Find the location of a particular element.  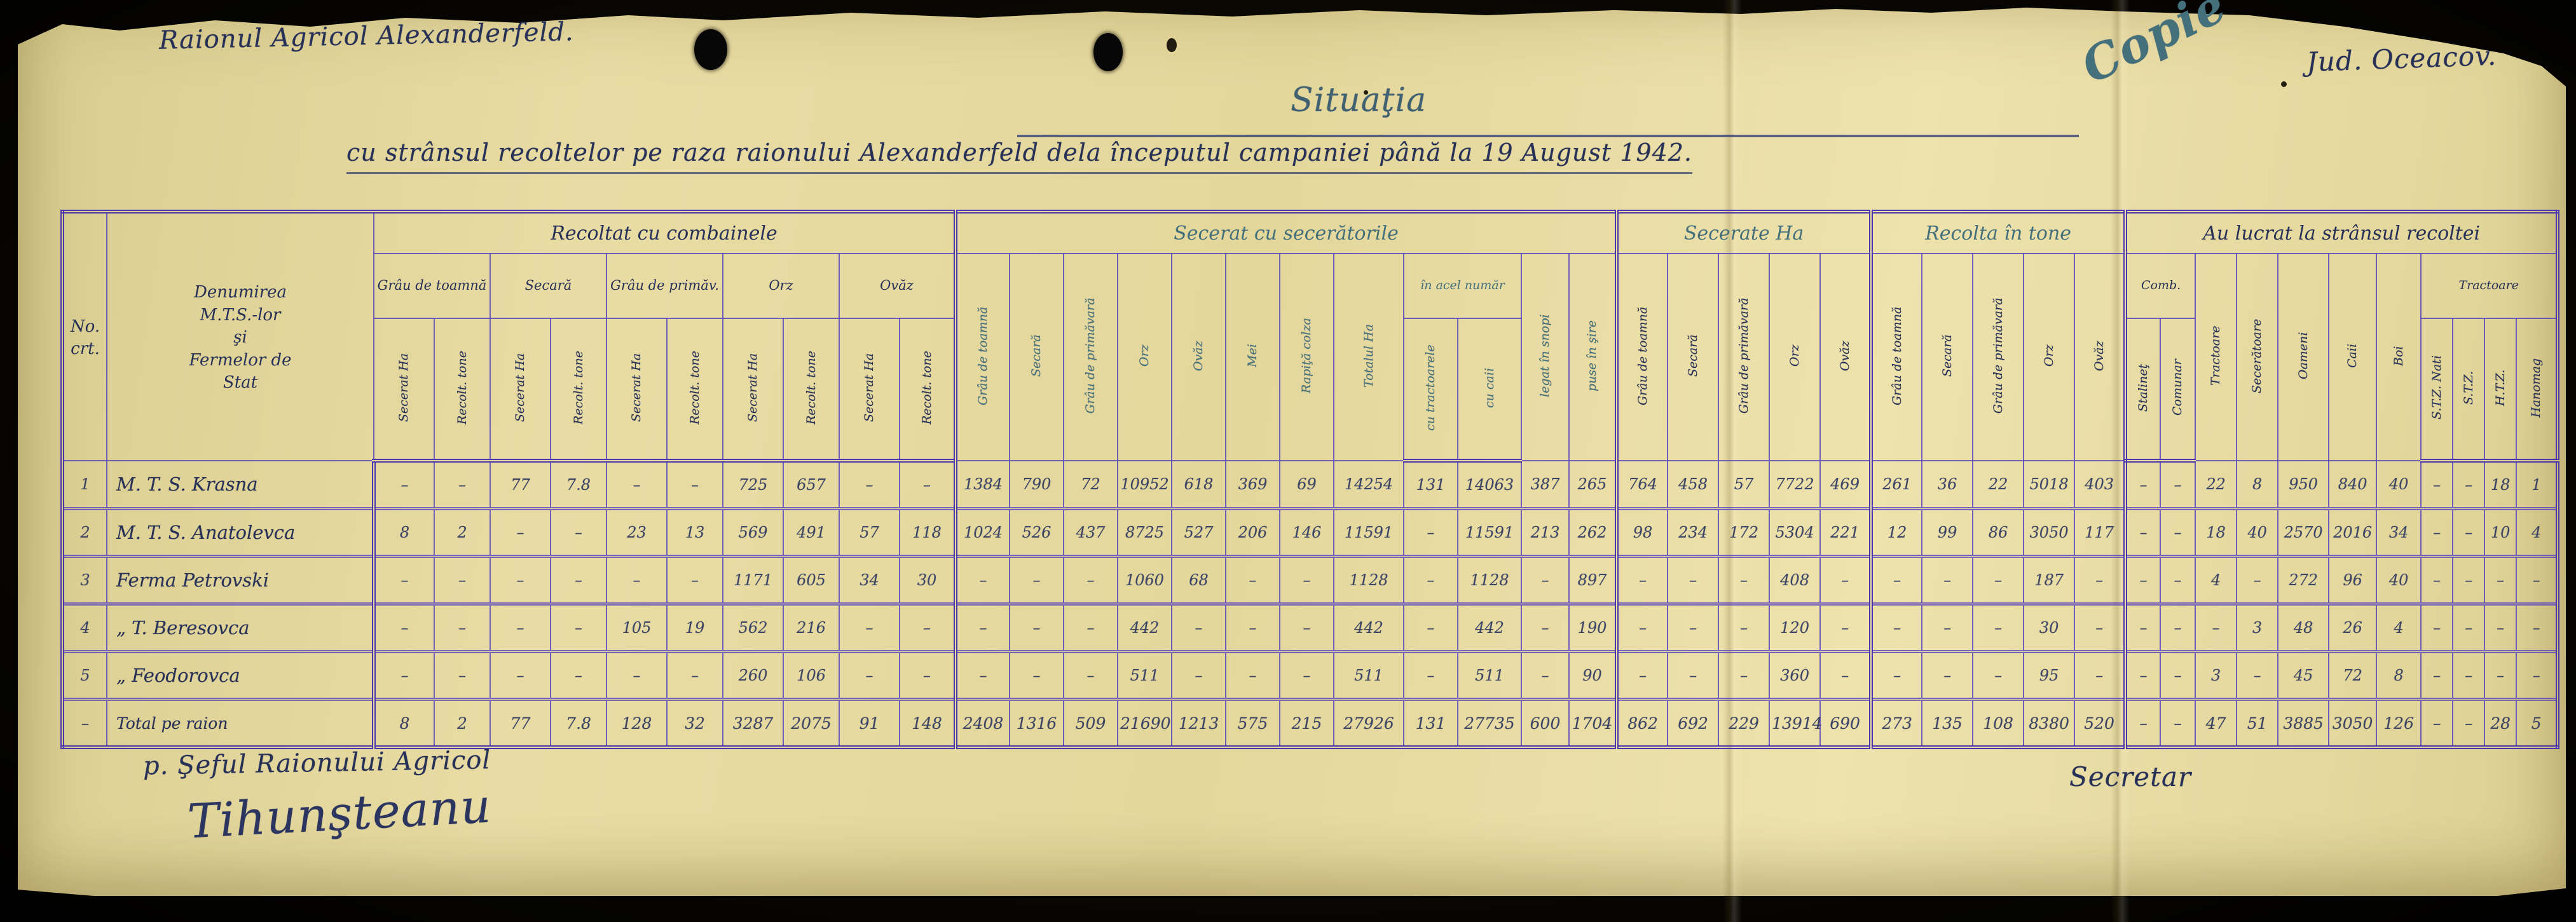

tone-col-secara: Secară is located at coordinates (1947, 357).